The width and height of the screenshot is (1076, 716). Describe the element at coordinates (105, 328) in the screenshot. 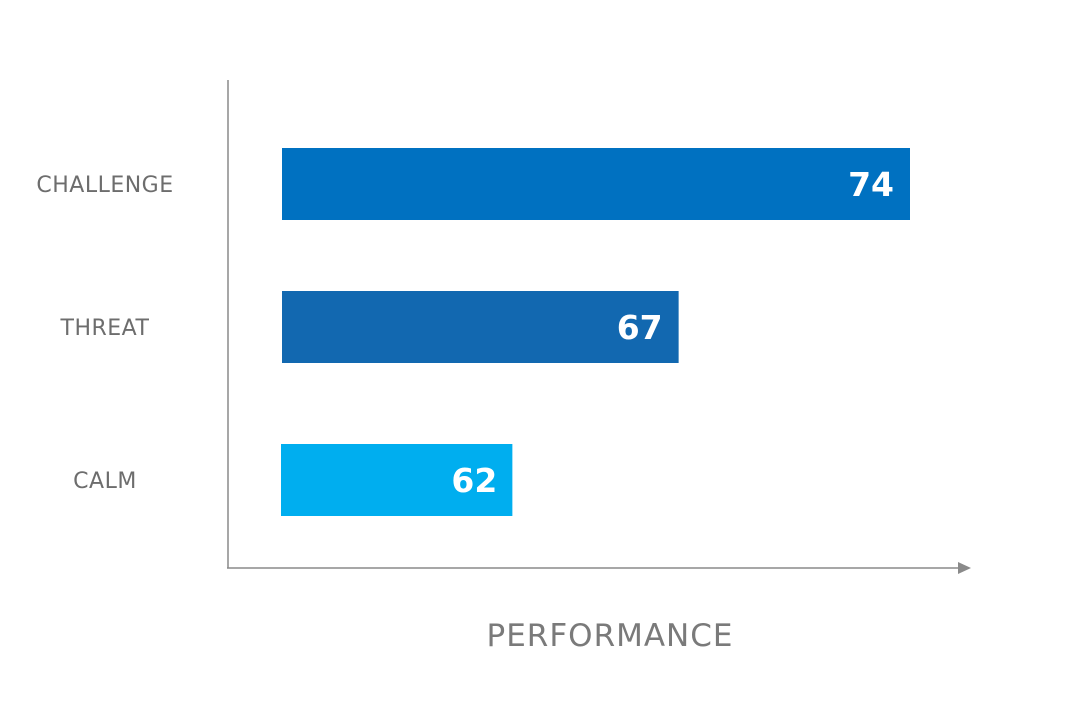

I see `category-label-threat: THREAT` at that location.